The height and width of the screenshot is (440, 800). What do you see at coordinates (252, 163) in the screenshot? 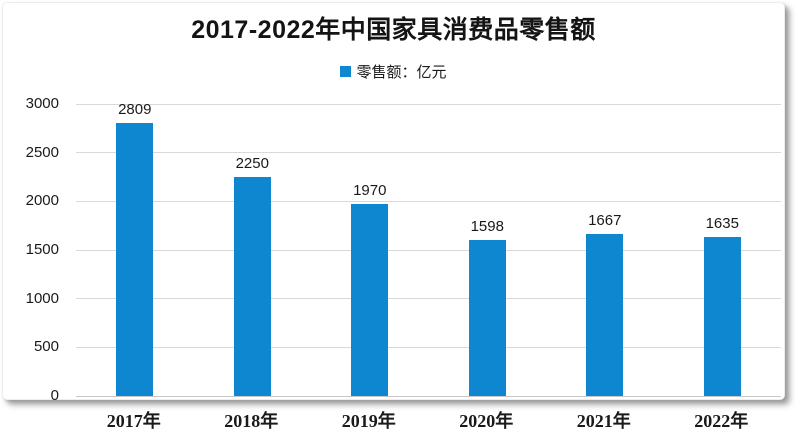
I see `bar-value-label: 2250` at bounding box center [252, 163].